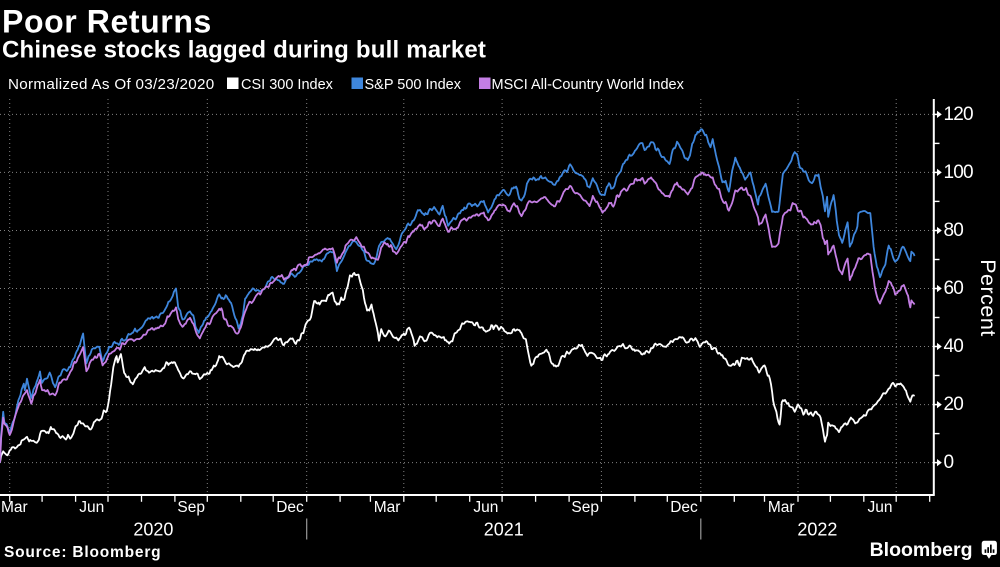  Describe the element at coordinates (82, 552) in the screenshot. I see `svg-text: Source: Bloomberg` at that location.